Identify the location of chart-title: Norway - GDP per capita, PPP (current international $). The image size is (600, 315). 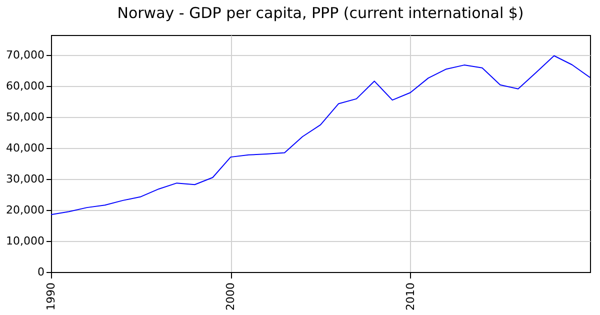
(320, 13).